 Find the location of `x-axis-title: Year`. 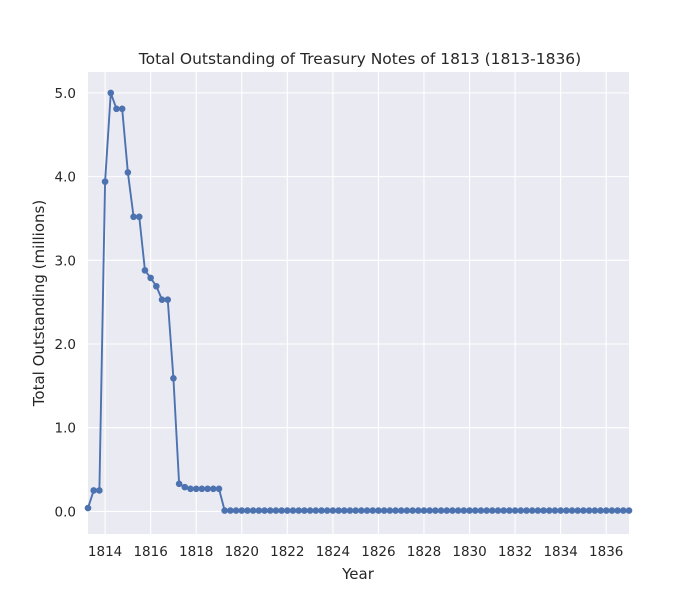

x-axis-title: Year is located at coordinates (358, 574).